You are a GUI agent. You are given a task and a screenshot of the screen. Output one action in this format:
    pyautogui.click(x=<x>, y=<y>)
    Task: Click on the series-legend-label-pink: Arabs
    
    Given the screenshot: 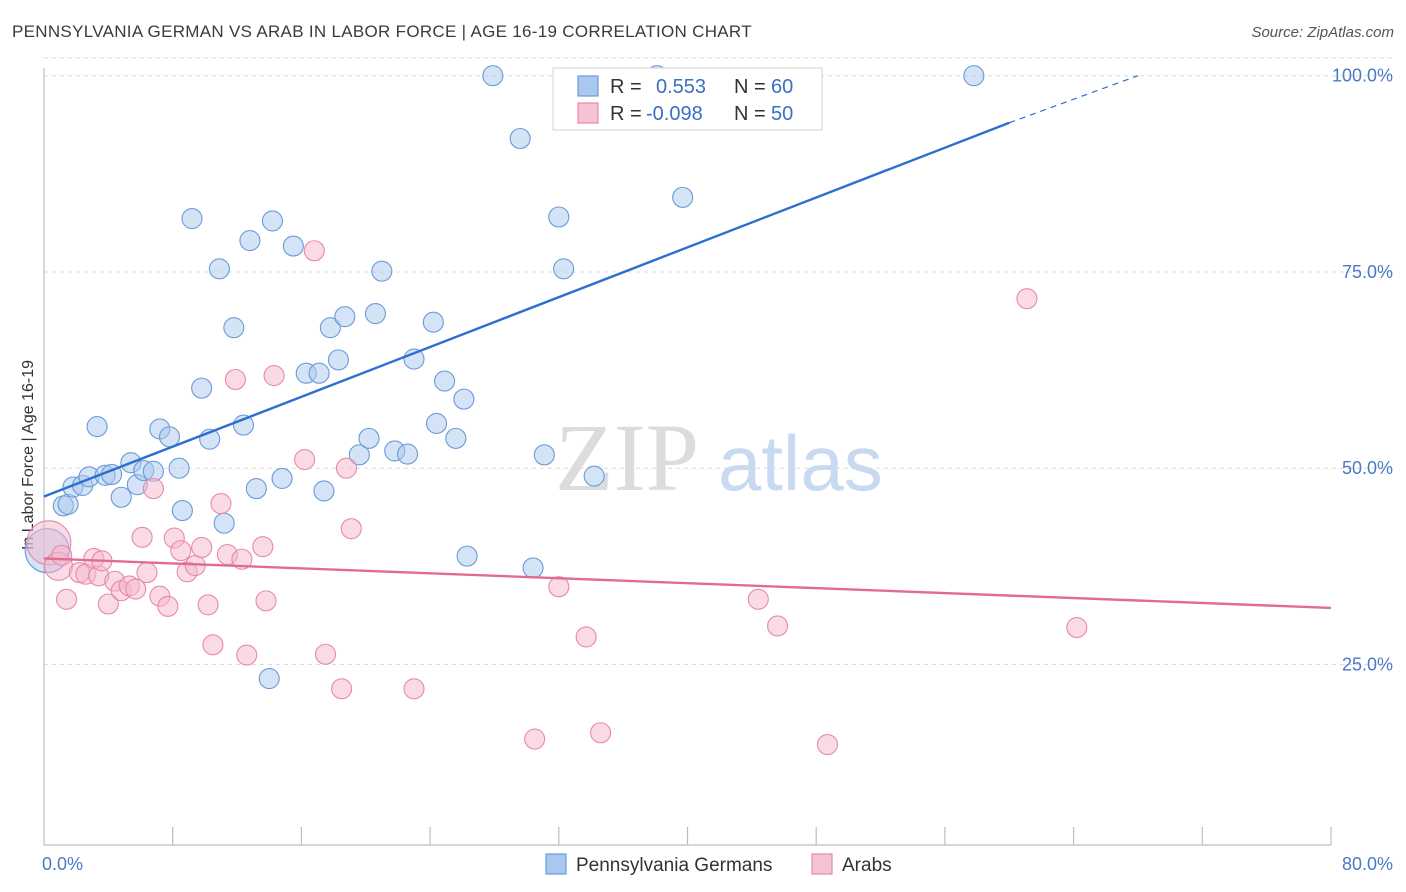 What is the action you would take?
    pyautogui.click(x=867, y=865)
    